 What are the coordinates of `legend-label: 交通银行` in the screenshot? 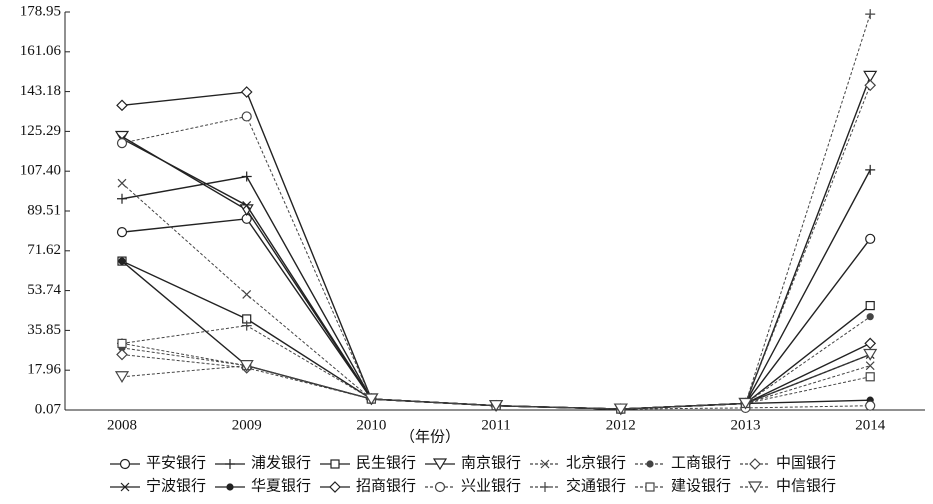 It's located at (596, 485).